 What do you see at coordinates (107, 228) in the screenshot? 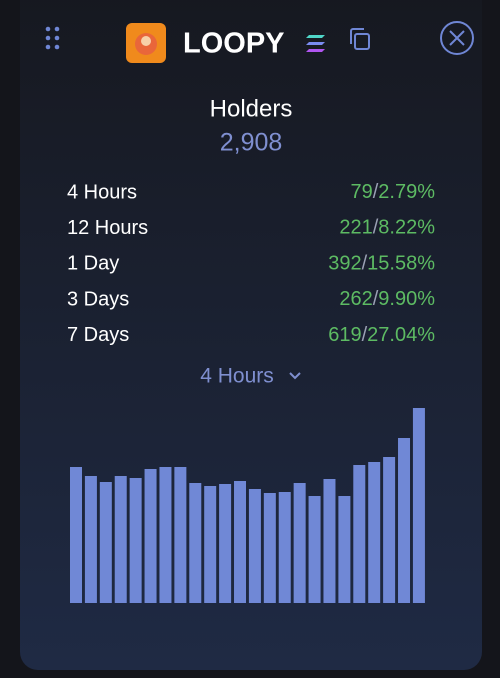
I see `period-label: 12 Hours` at bounding box center [107, 228].